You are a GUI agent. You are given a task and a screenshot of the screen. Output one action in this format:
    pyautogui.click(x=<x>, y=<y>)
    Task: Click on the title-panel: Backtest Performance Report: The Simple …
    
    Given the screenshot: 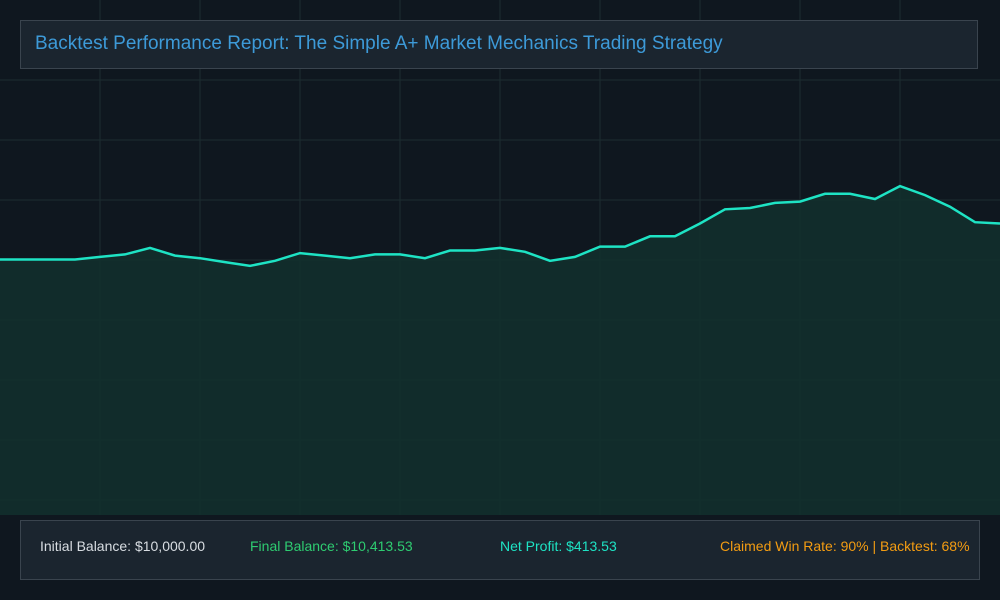 What is the action you would take?
    pyautogui.click(x=499, y=44)
    